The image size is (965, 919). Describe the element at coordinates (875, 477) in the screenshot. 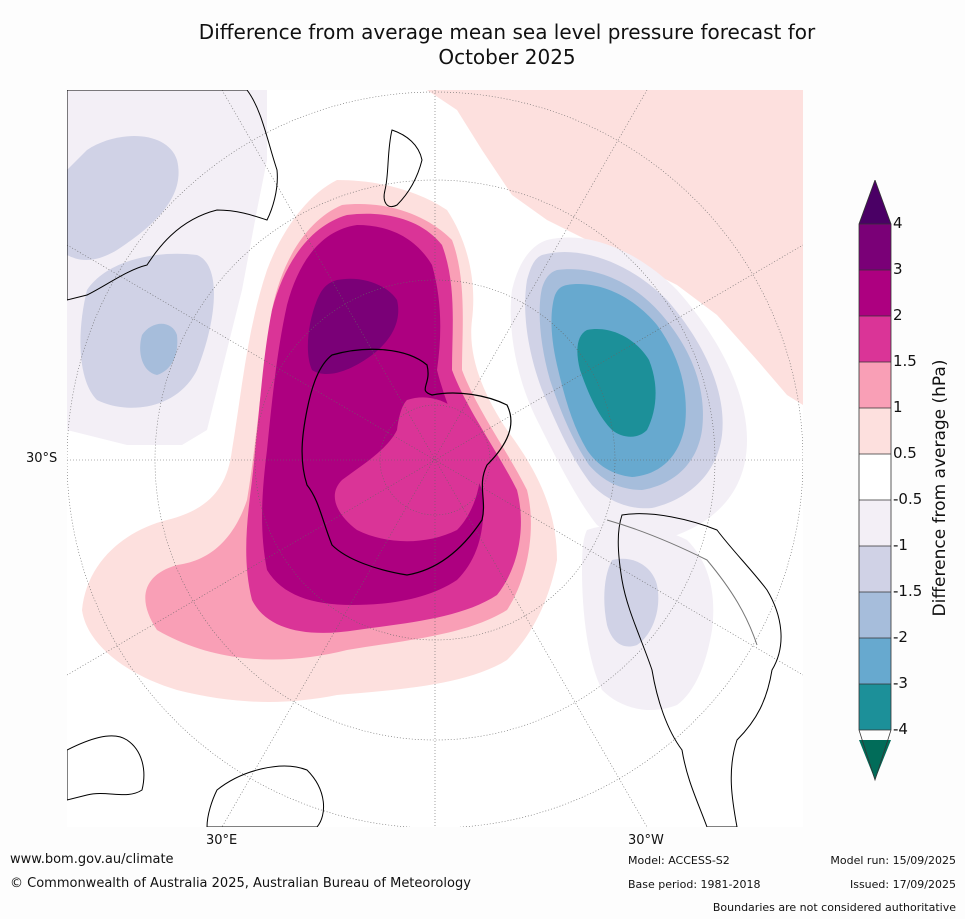

I see `colorbar-band-neutral` at that location.